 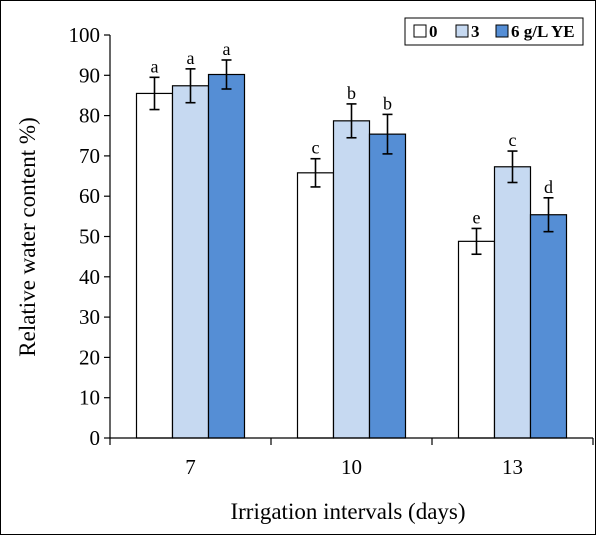 What do you see at coordinates (548, 187) in the screenshot?
I see `significance-letter: d` at bounding box center [548, 187].